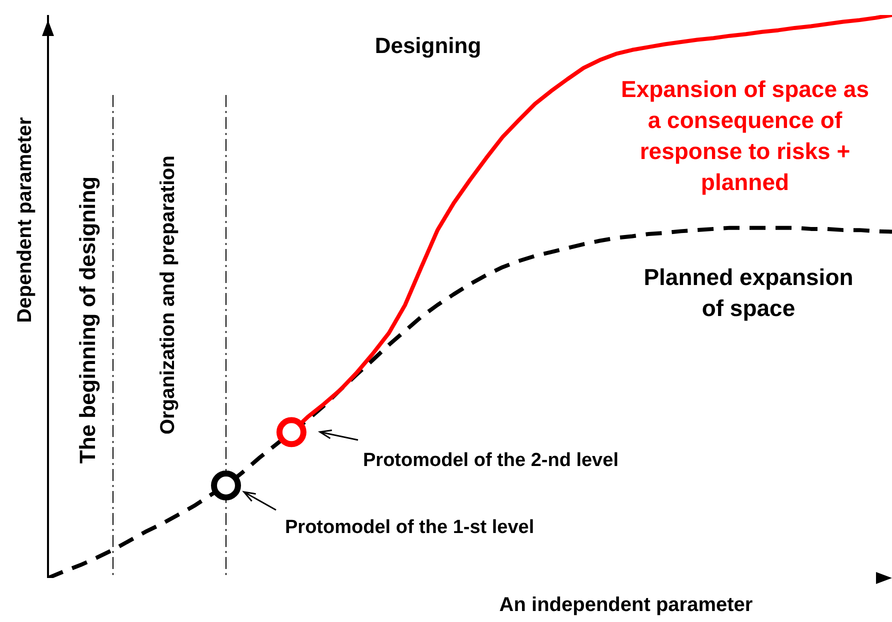  Describe the element at coordinates (428, 46) in the screenshot. I see `annotation: Designing` at that location.